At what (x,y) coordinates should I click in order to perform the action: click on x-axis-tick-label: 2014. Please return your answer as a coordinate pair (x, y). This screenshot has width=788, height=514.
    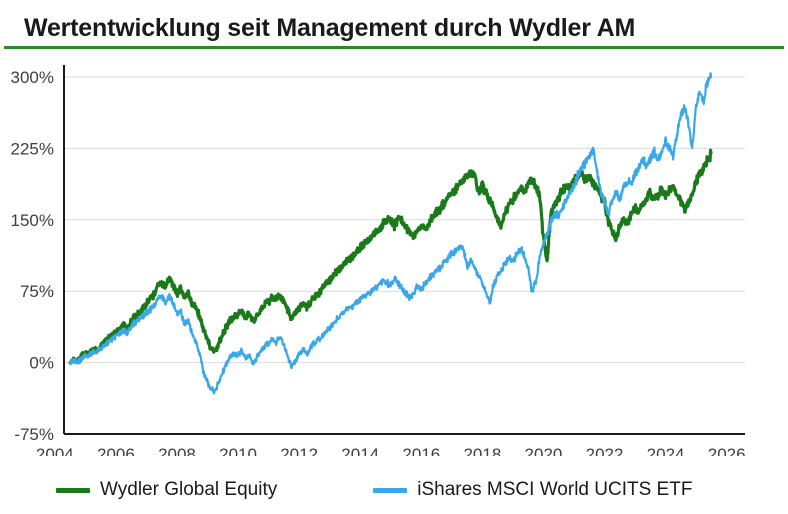
    Looking at the image, I should click on (360, 450).